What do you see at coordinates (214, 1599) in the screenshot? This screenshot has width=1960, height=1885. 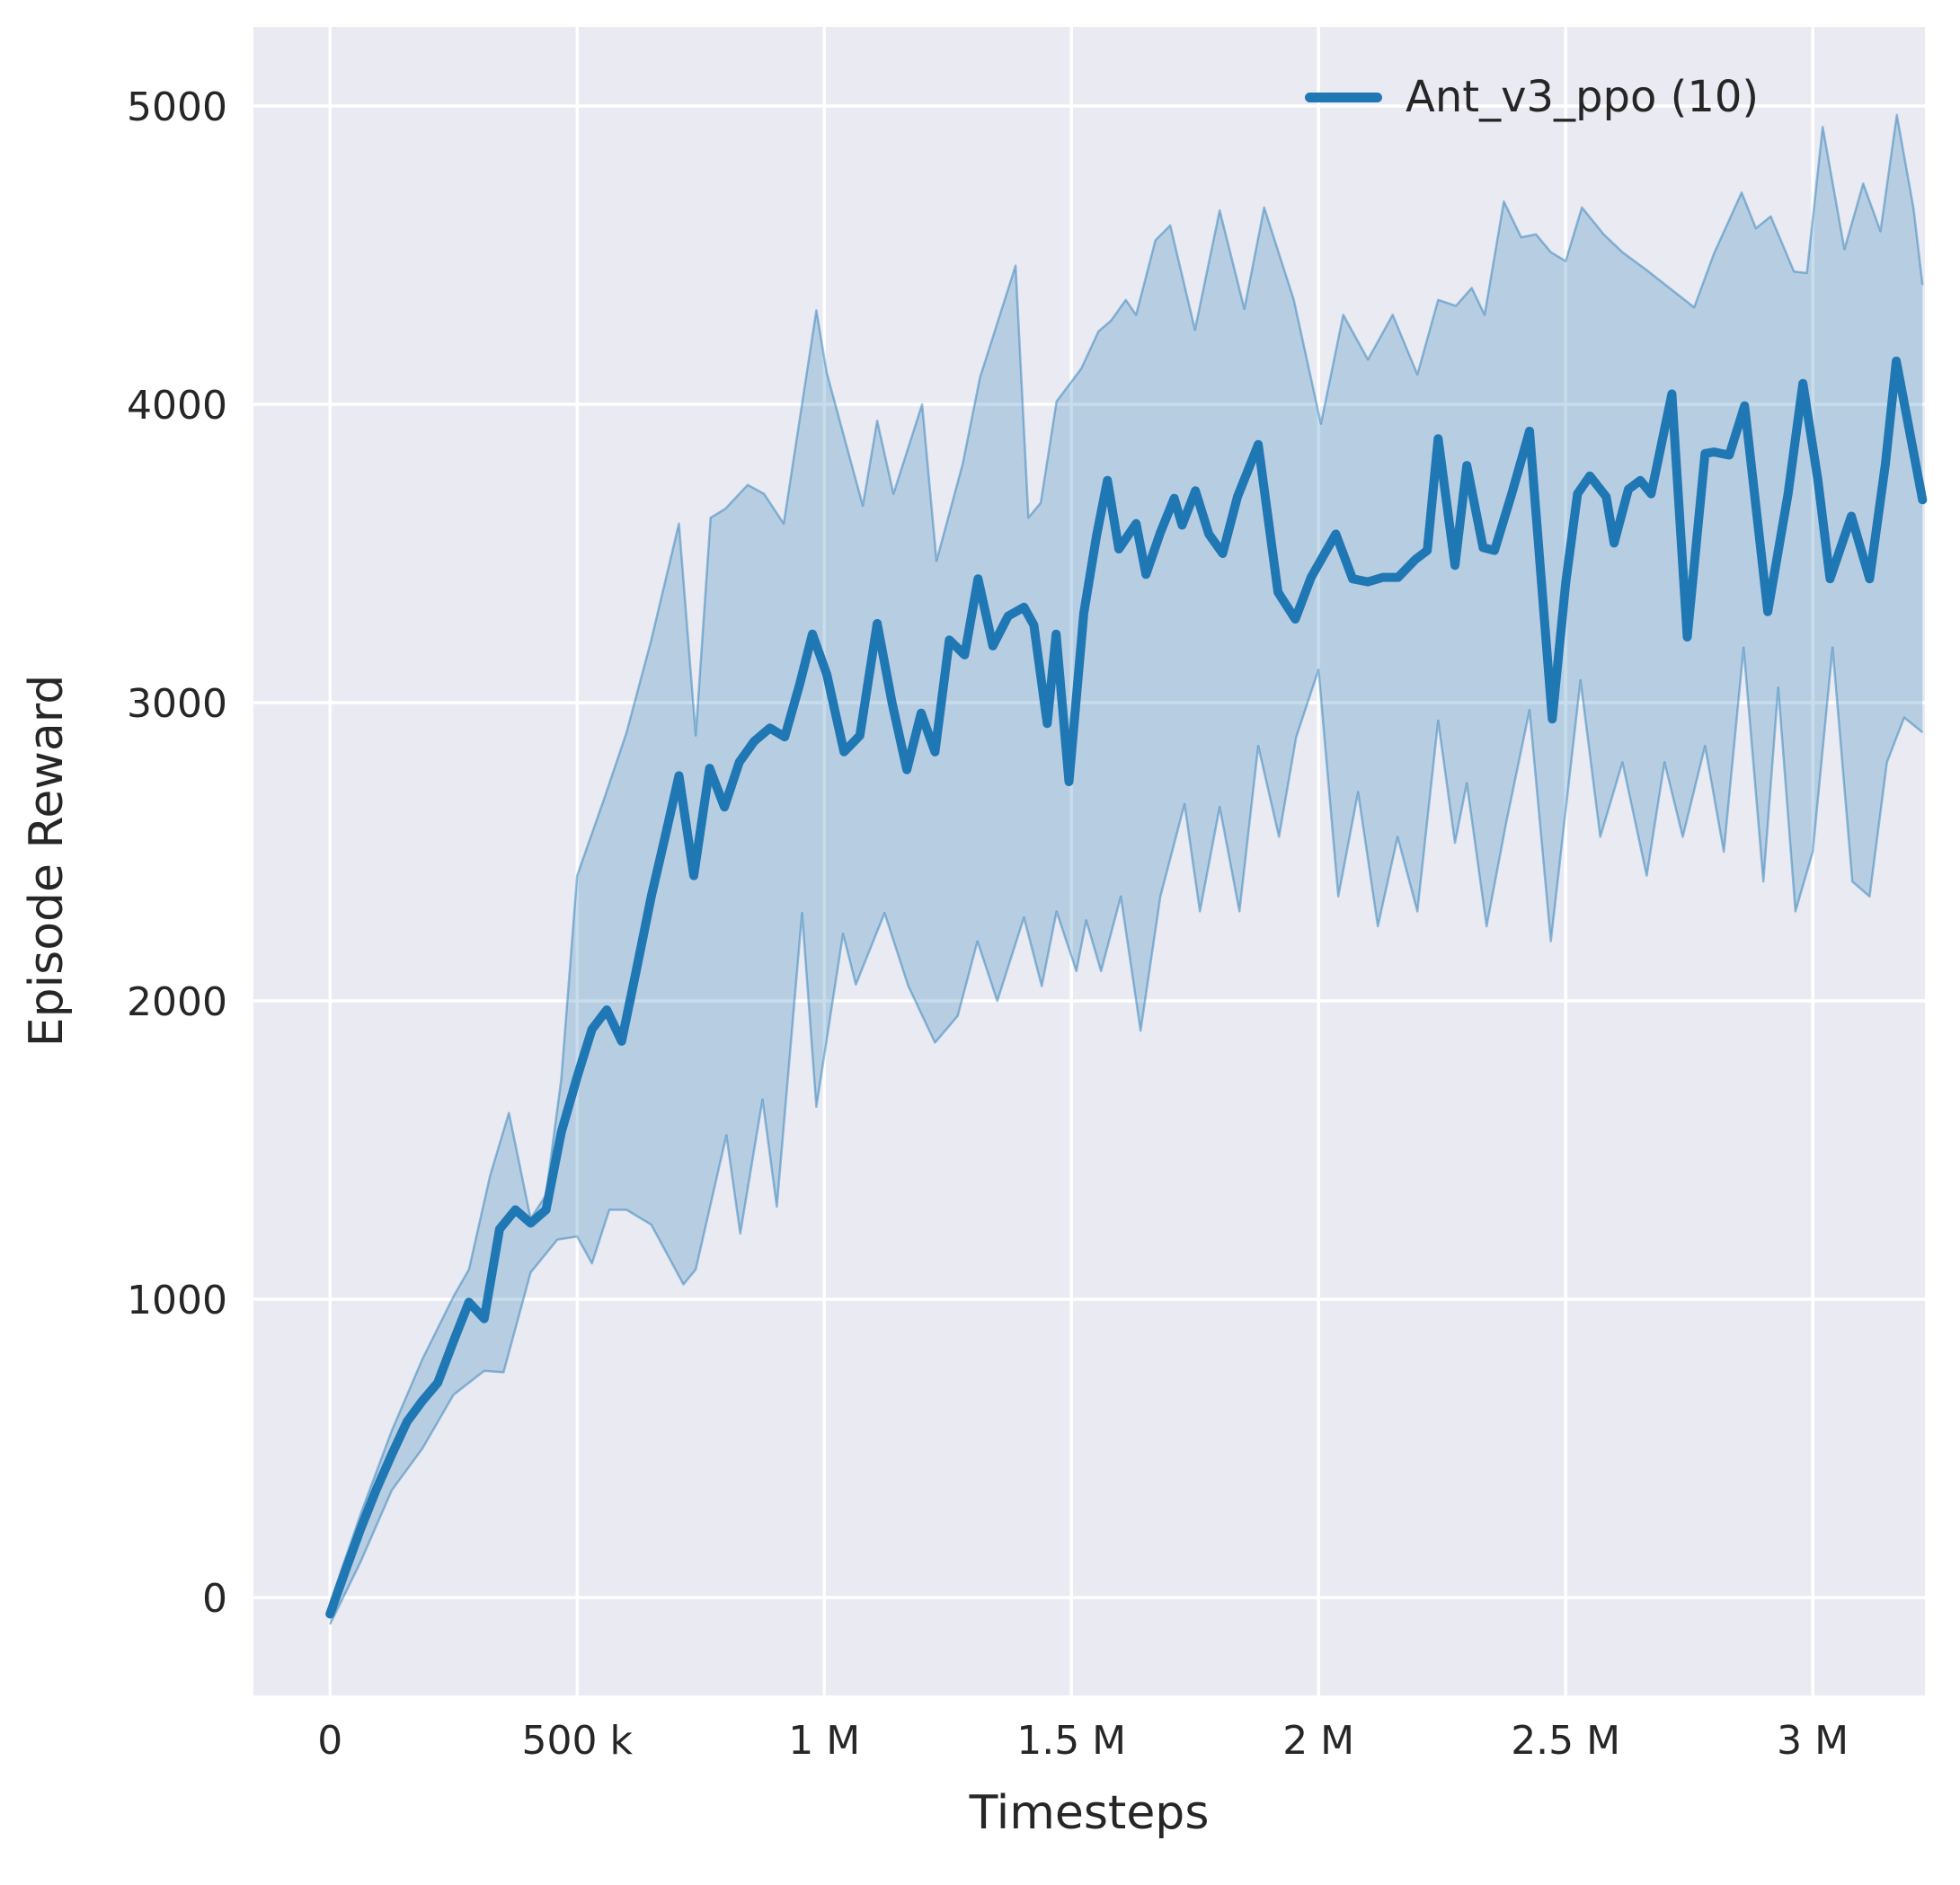 I see `y-tick-label: 0` at bounding box center [214, 1599].